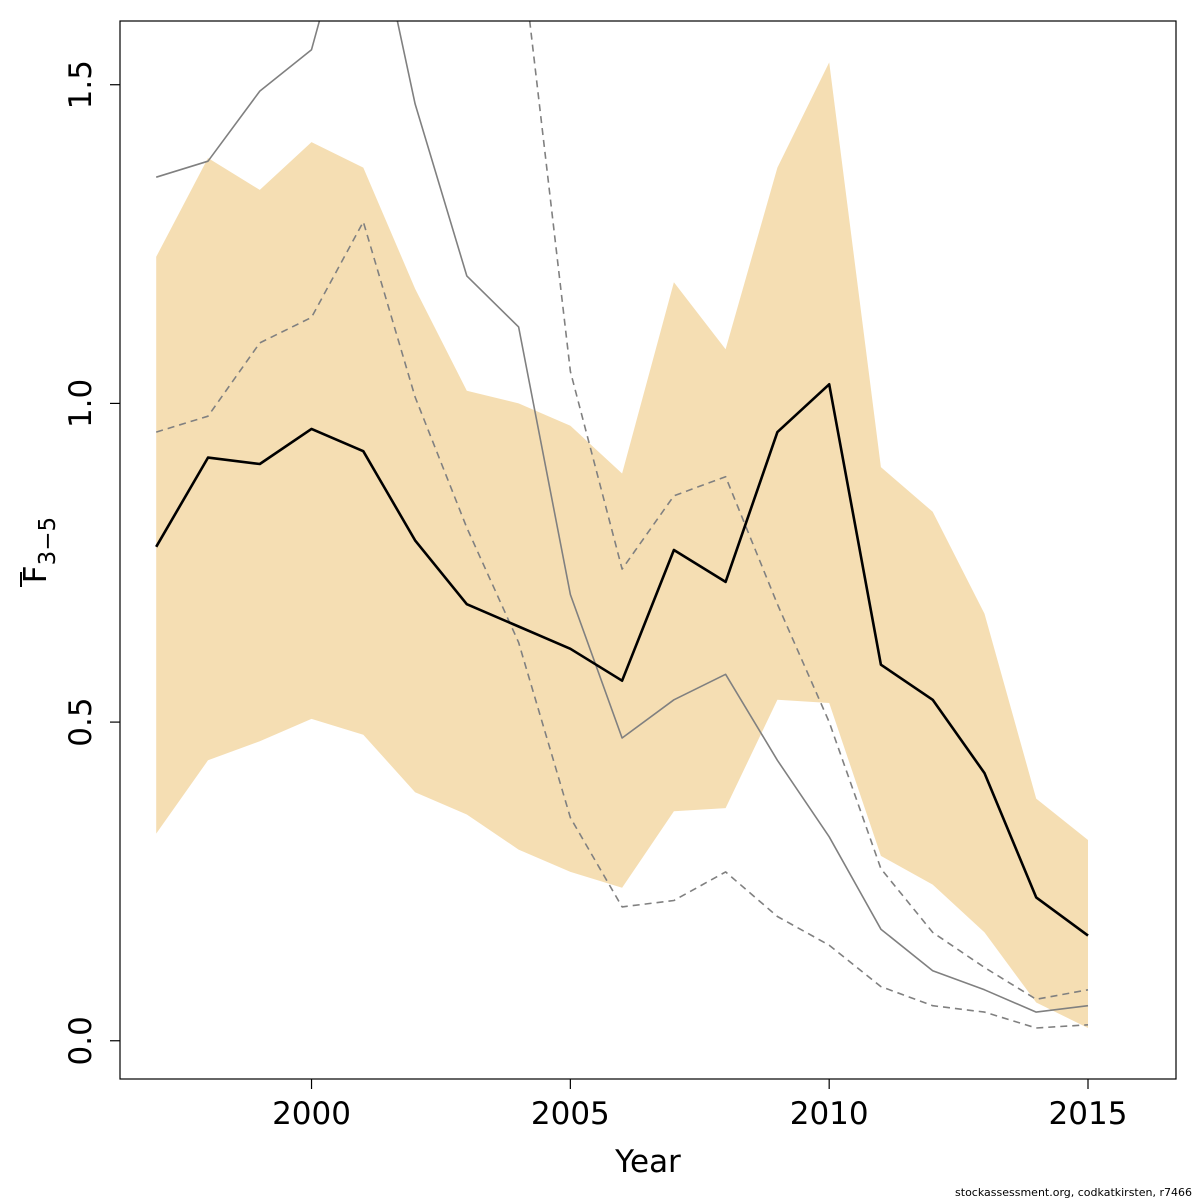 This screenshot has width=1200, height=1200. What do you see at coordinates (81, 721) in the screenshot?
I see `y-tick-label: 0.5` at bounding box center [81, 721].